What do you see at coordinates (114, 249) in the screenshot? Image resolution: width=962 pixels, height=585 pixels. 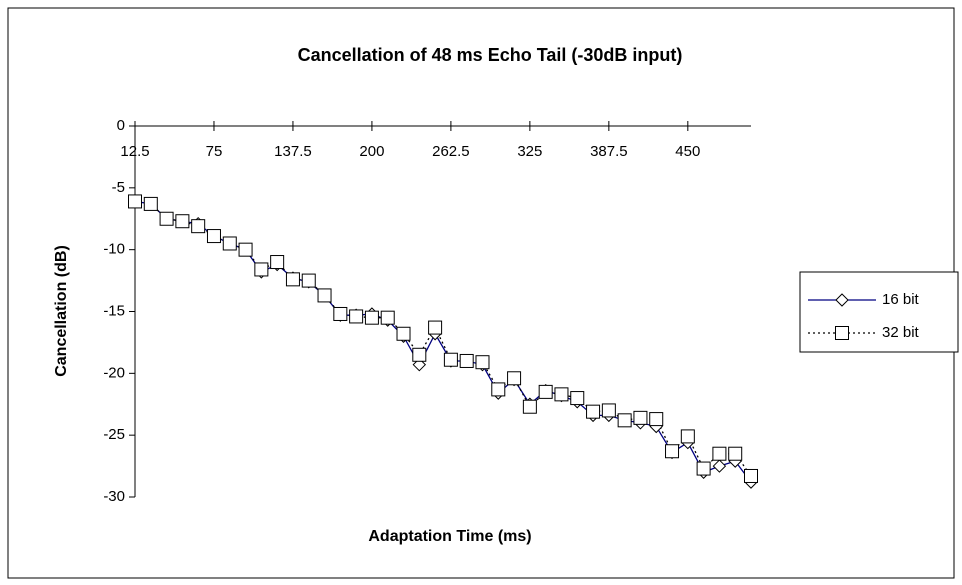 I see `y-tick-label: -10` at bounding box center [114, 249].